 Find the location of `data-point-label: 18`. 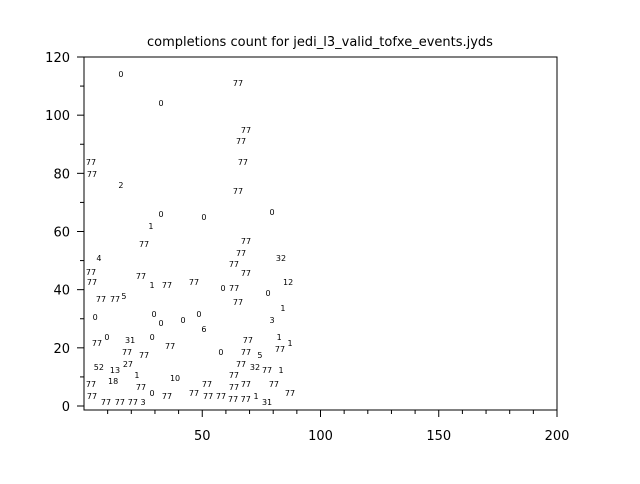

data-point-label: 18 is located at coordinates (113, 381).